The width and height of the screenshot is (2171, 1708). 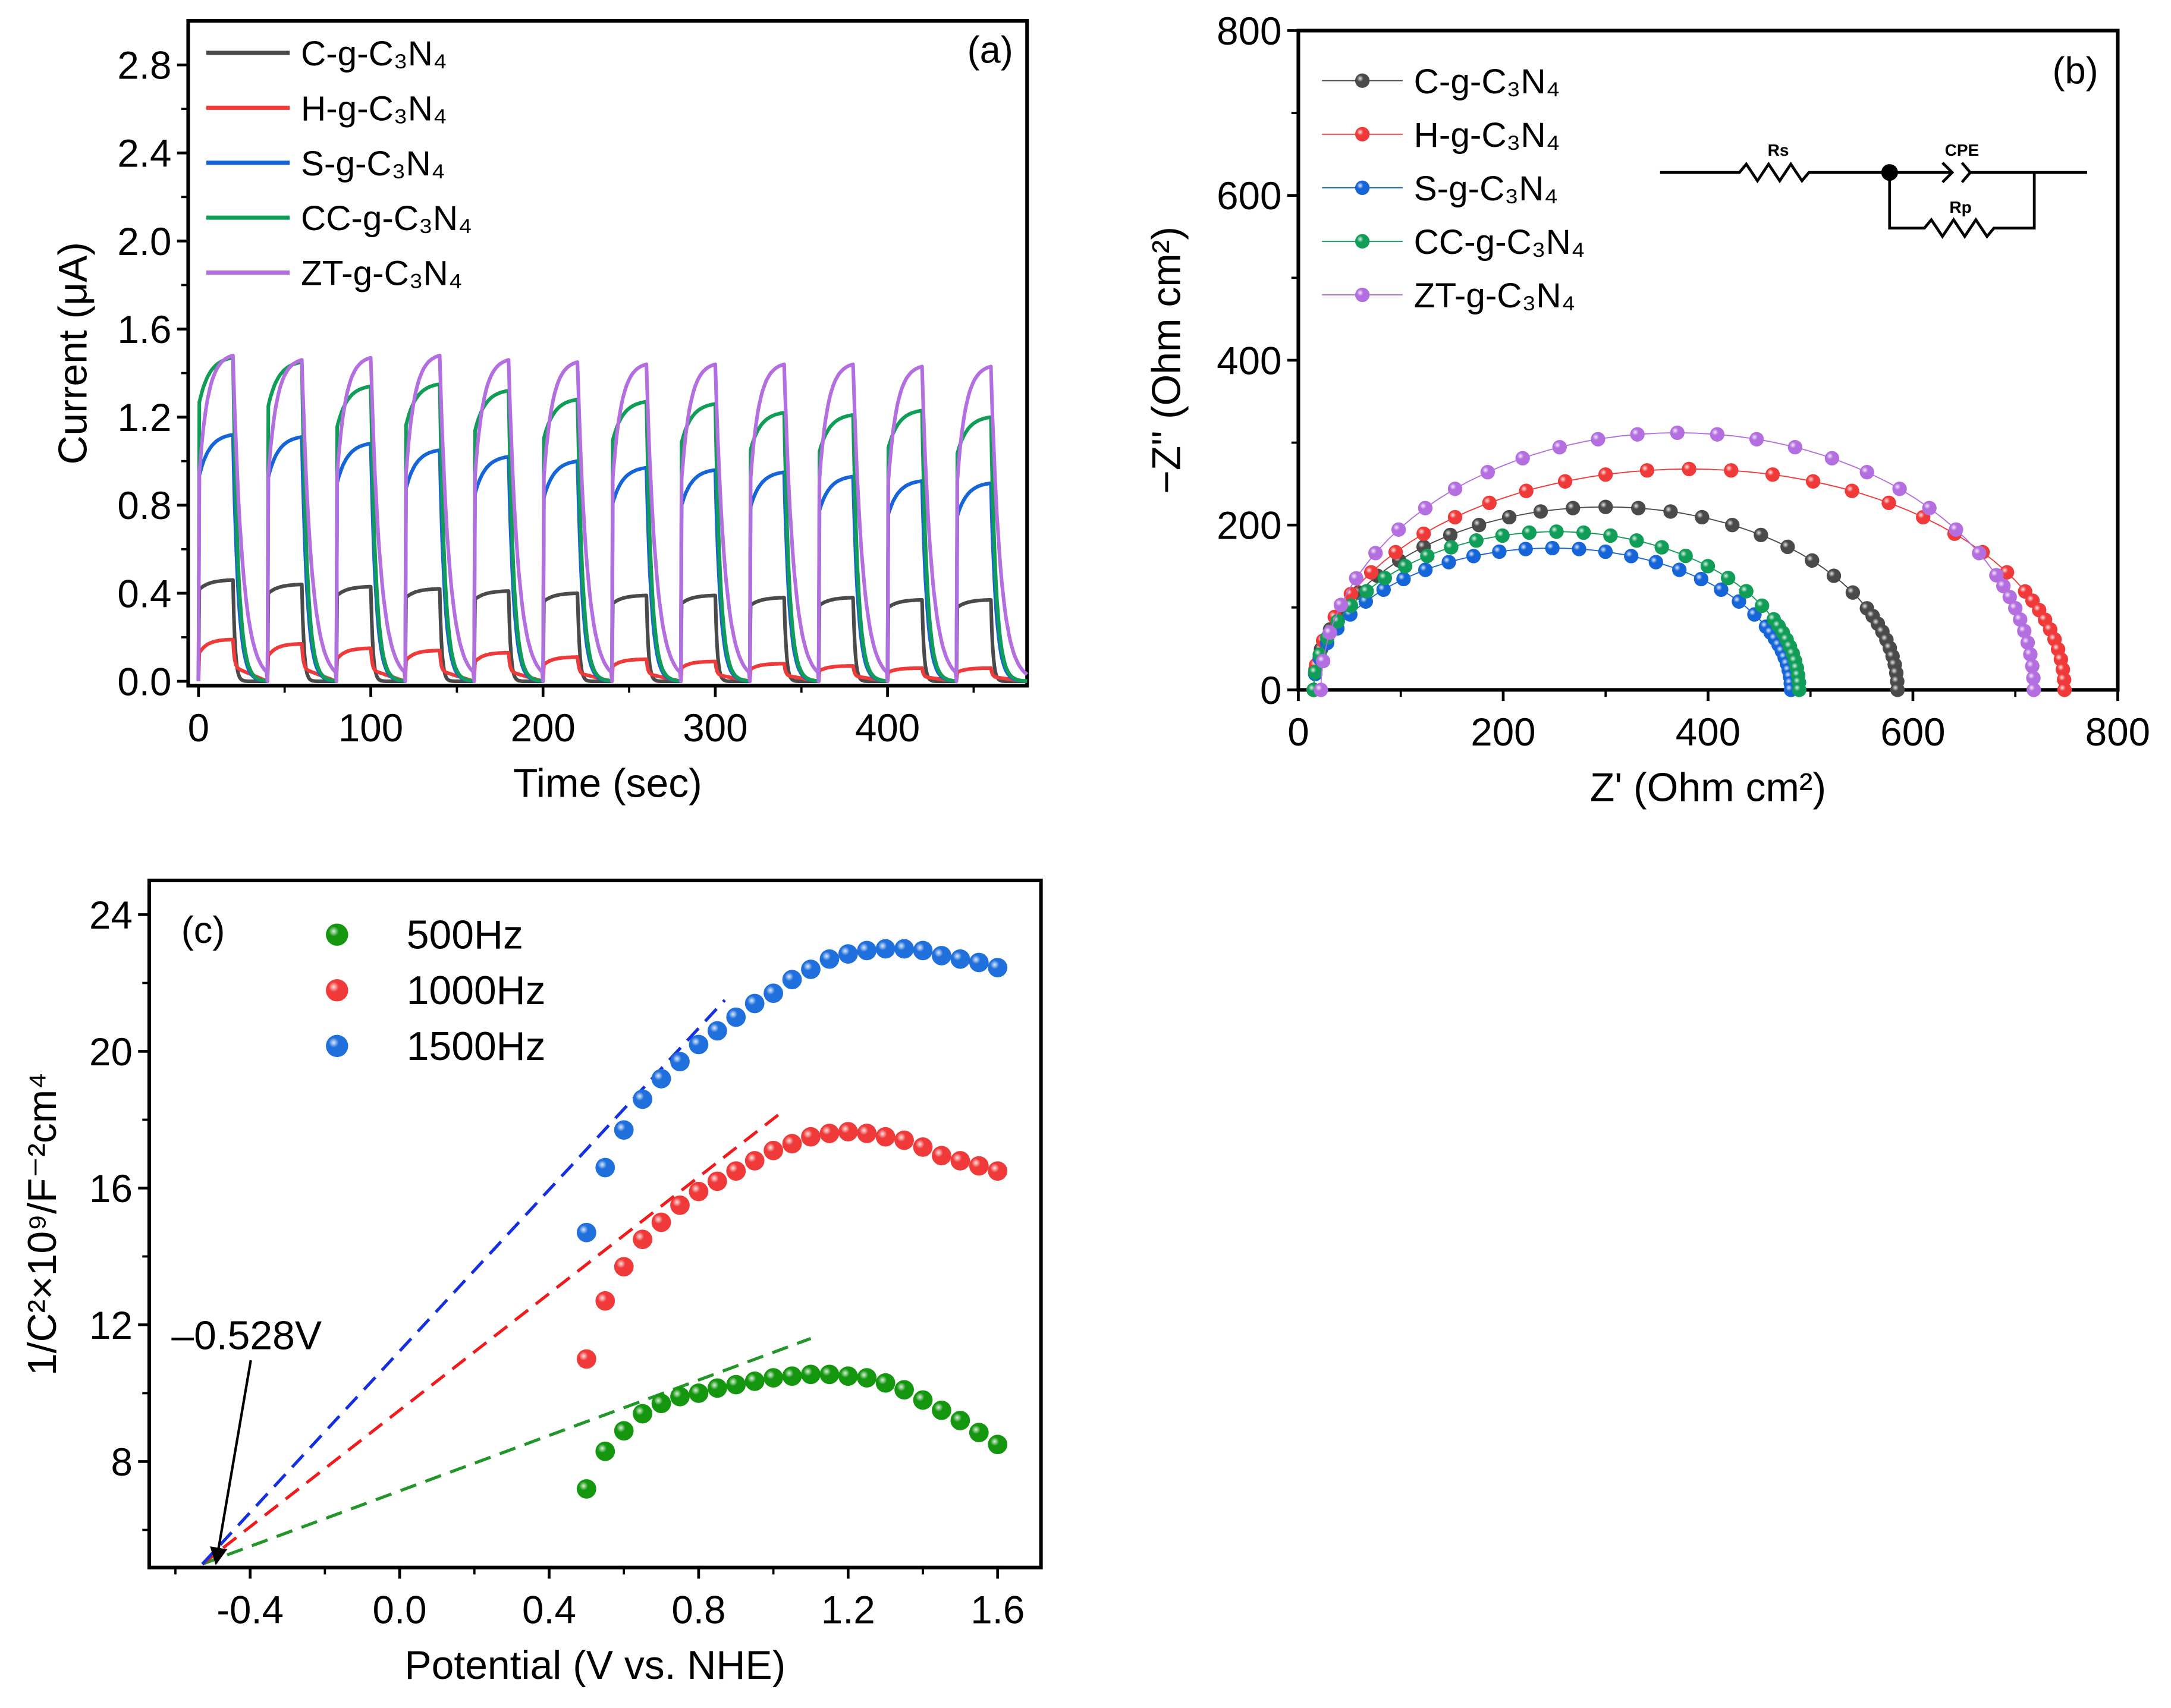 What do you see at coordinates (144, 593) in the screenshot?
I see `y-tick-label: 0.4` at bounding box center [144, 593].